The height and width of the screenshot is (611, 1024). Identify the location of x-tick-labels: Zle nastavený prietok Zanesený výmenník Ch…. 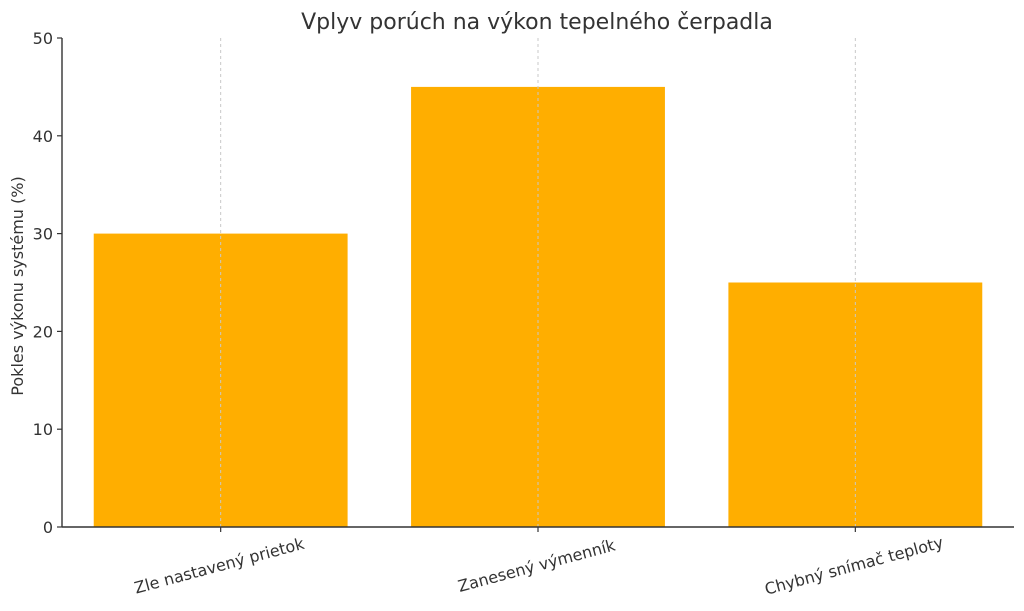
(538, 566).